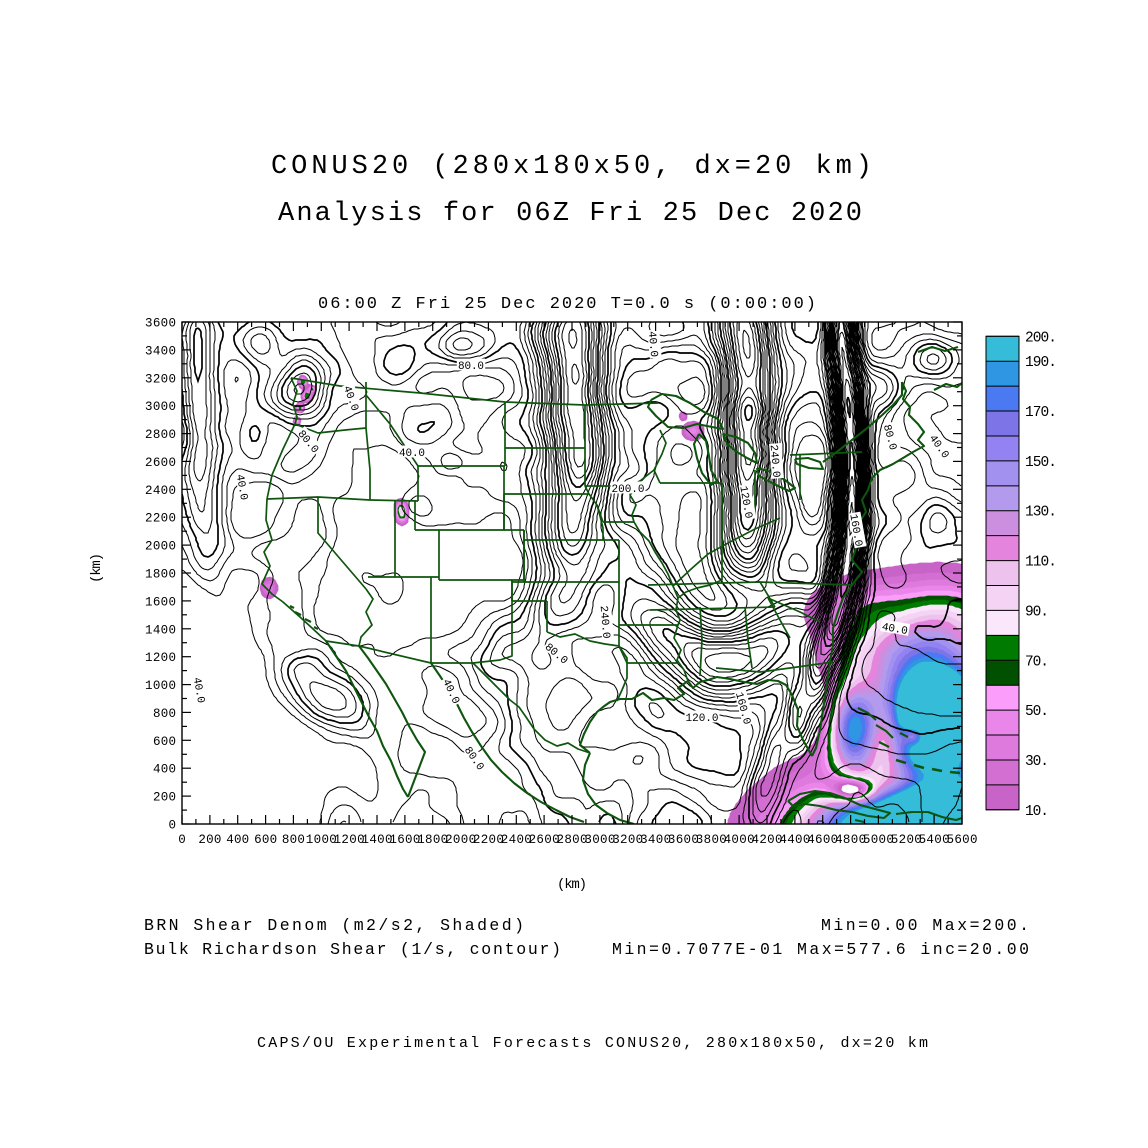 The image size is (1148, 1148). I want to click on svg-text:Bulk Richardson Shear (1/s, co: Bulk Richardson Shear (1/s, contour), so click(352, 949).